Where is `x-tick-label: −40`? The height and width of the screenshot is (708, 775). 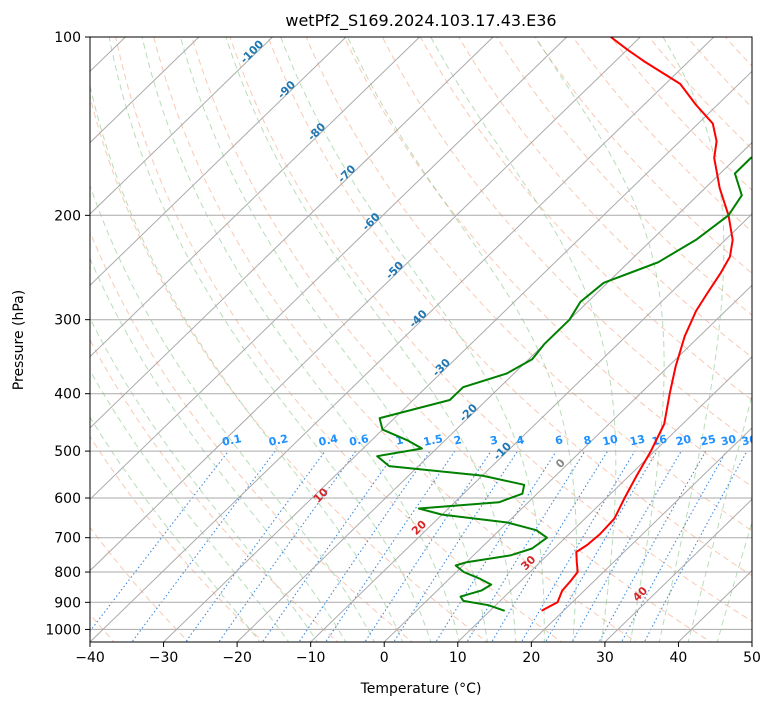
x-tick-label: −40 is located at coordinates (90, 658).